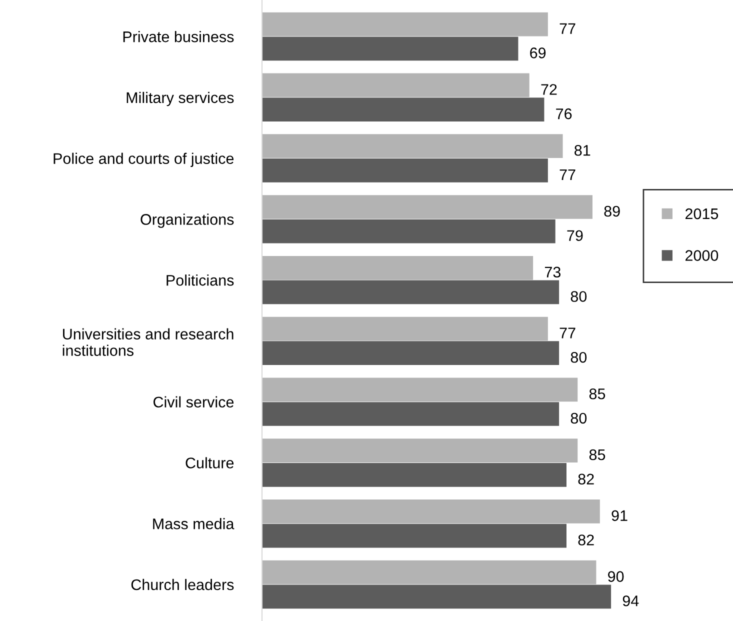  I want to click on data-label: 73, so click(552, 272).